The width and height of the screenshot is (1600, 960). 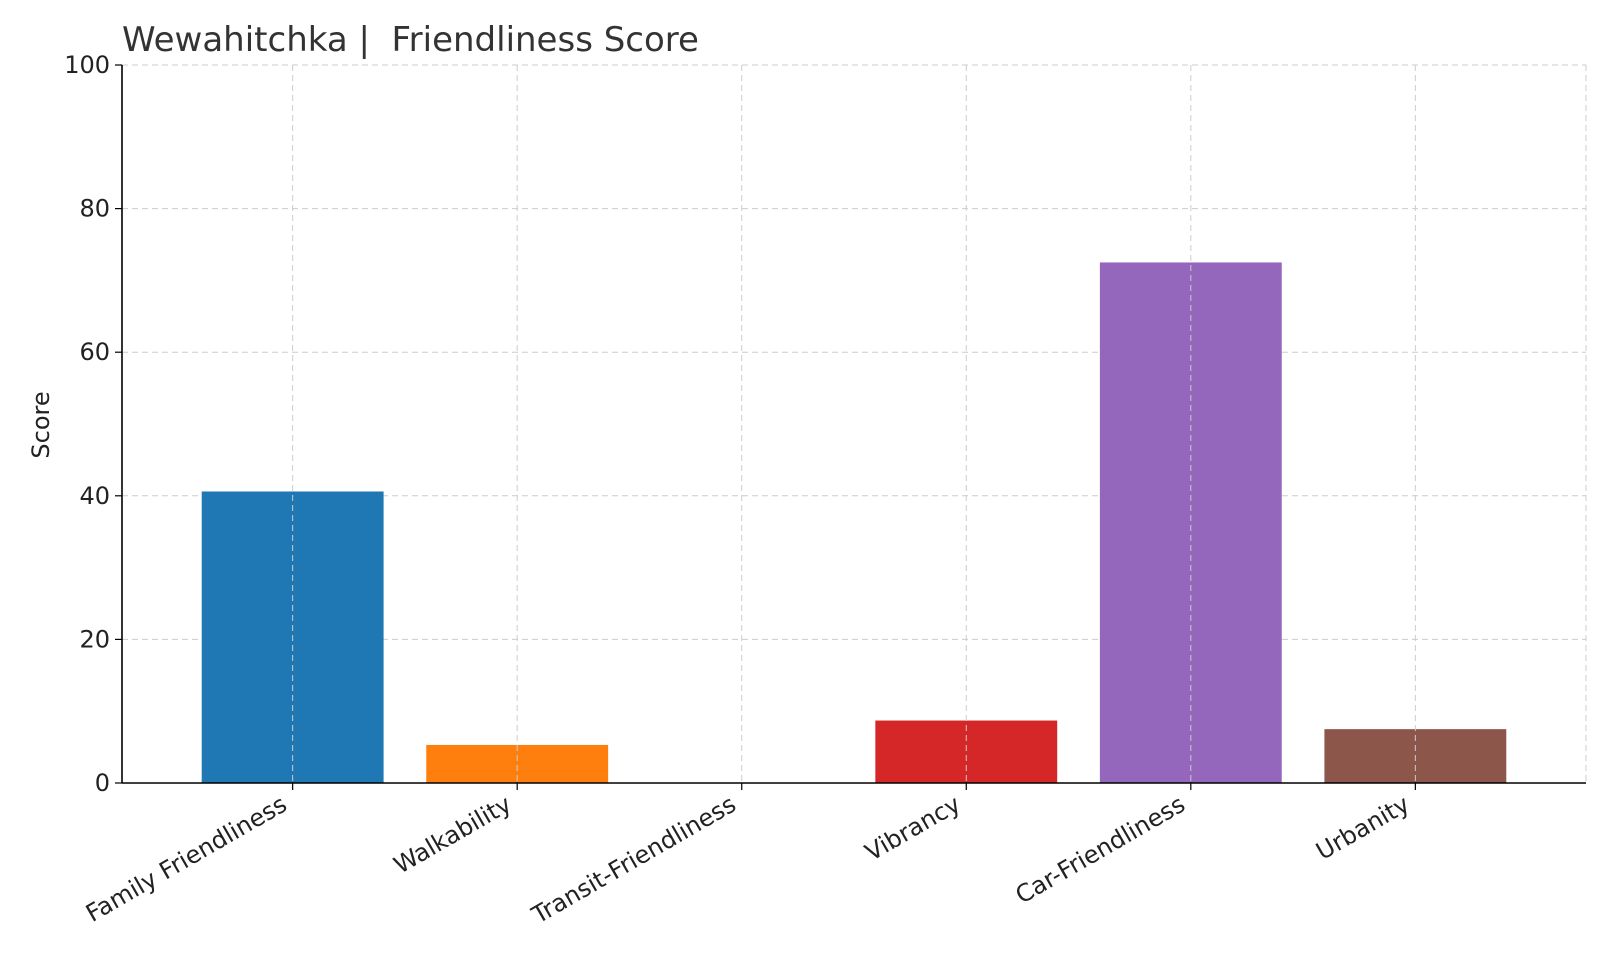 I want to click on x-tick-label: Transit-Friendliness, so click(x=633, y=860).